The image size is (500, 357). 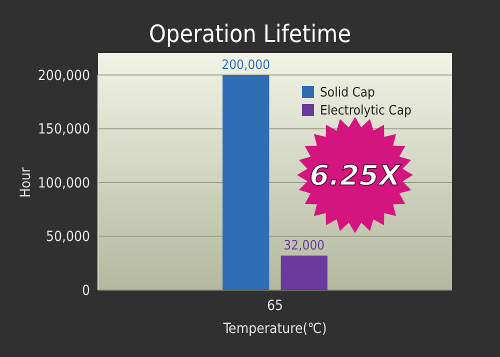 I want to click on chart-title: Operation Lifetime, so click(x=250, y=34).